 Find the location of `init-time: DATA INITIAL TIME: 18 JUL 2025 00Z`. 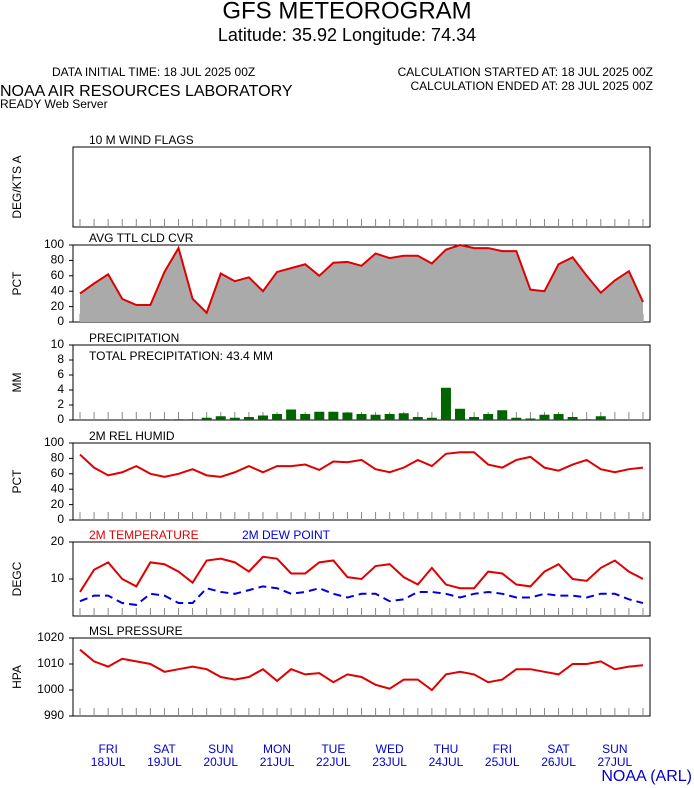

init-time: DATA INITIAL TIME: 18 JUL 2025 00Z is located at coordinates (153, 72).